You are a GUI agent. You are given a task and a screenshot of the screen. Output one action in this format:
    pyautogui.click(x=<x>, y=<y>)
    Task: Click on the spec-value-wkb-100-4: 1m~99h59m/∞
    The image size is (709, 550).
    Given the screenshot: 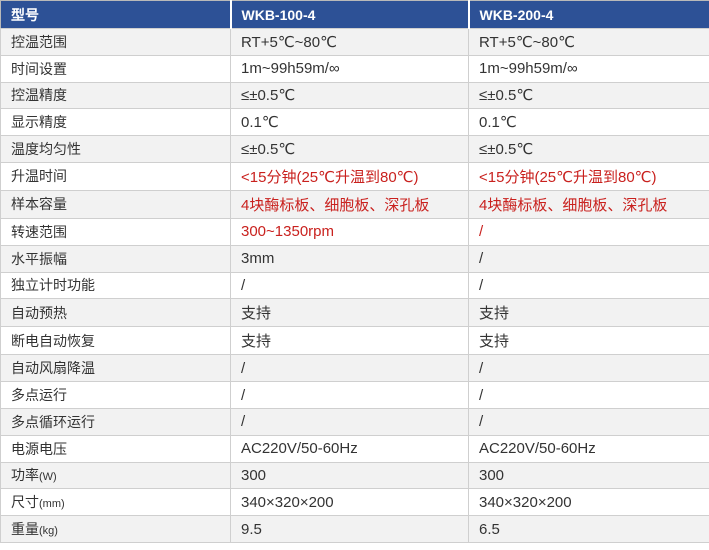 What is the action you would take?
    pyautogui.click(x=349, y=68)
    